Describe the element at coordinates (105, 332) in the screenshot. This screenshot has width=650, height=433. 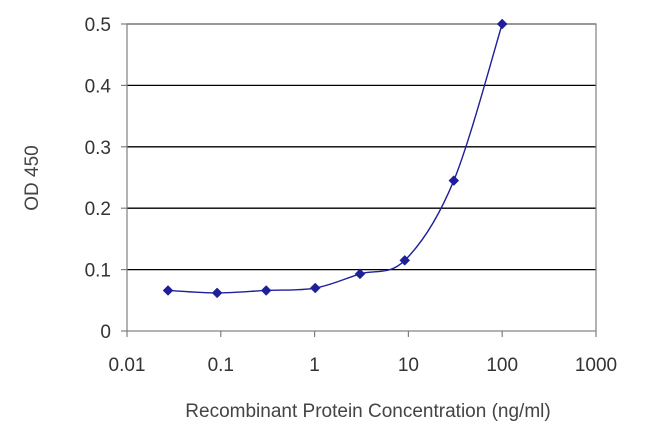
I see `y-tick-label: 0` at that location.